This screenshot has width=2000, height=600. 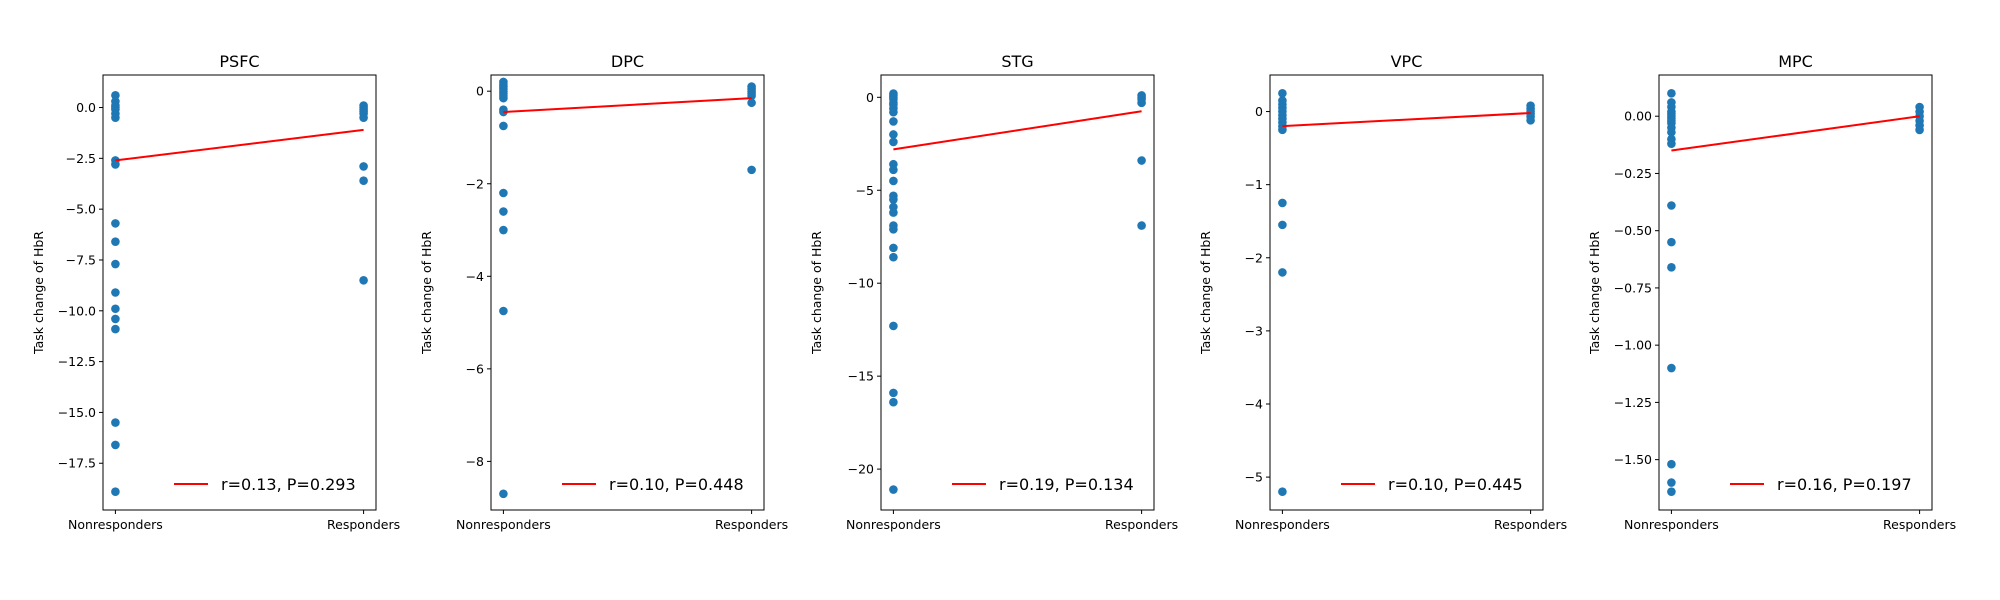 What do you see at coordinates (1844, 484) in the screenshot?
I see `legend-label: r=0.16, P=0.197` at bounding box center [1844, 484].